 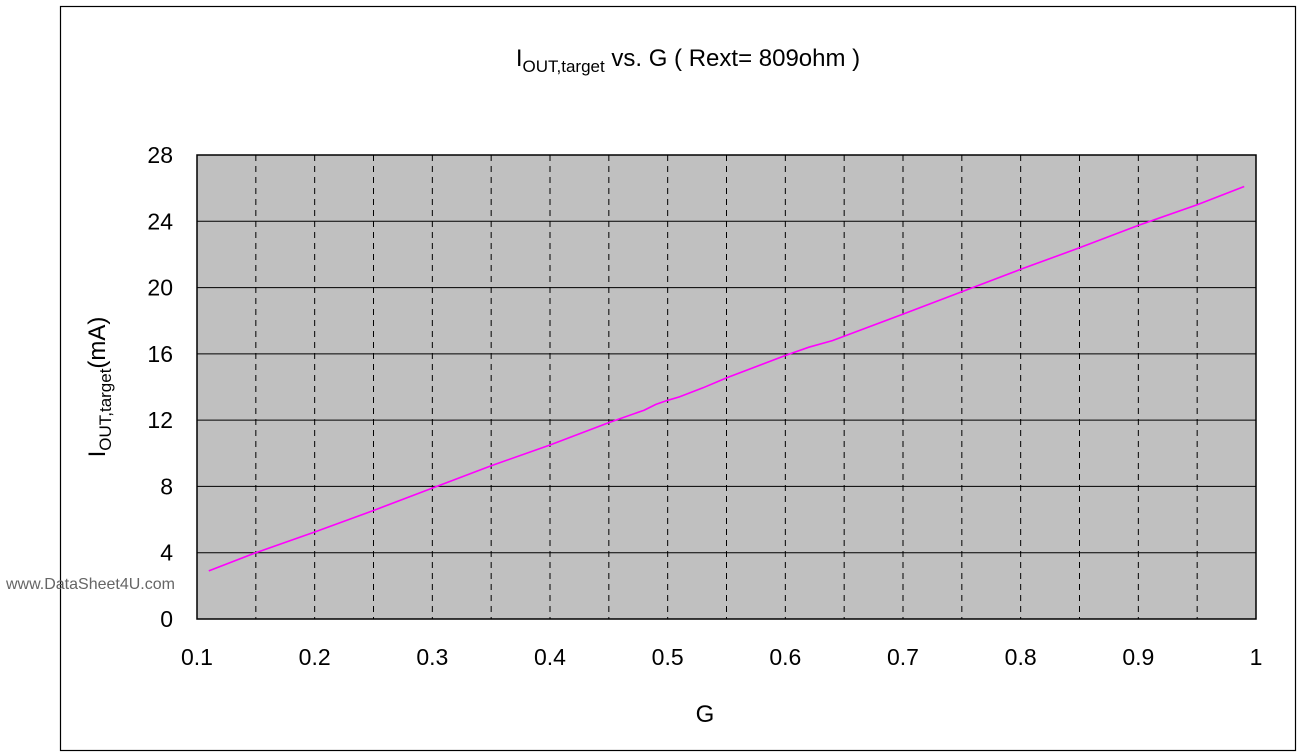 I want to click on y-tick-label: 0, so click(x=166, y=619).